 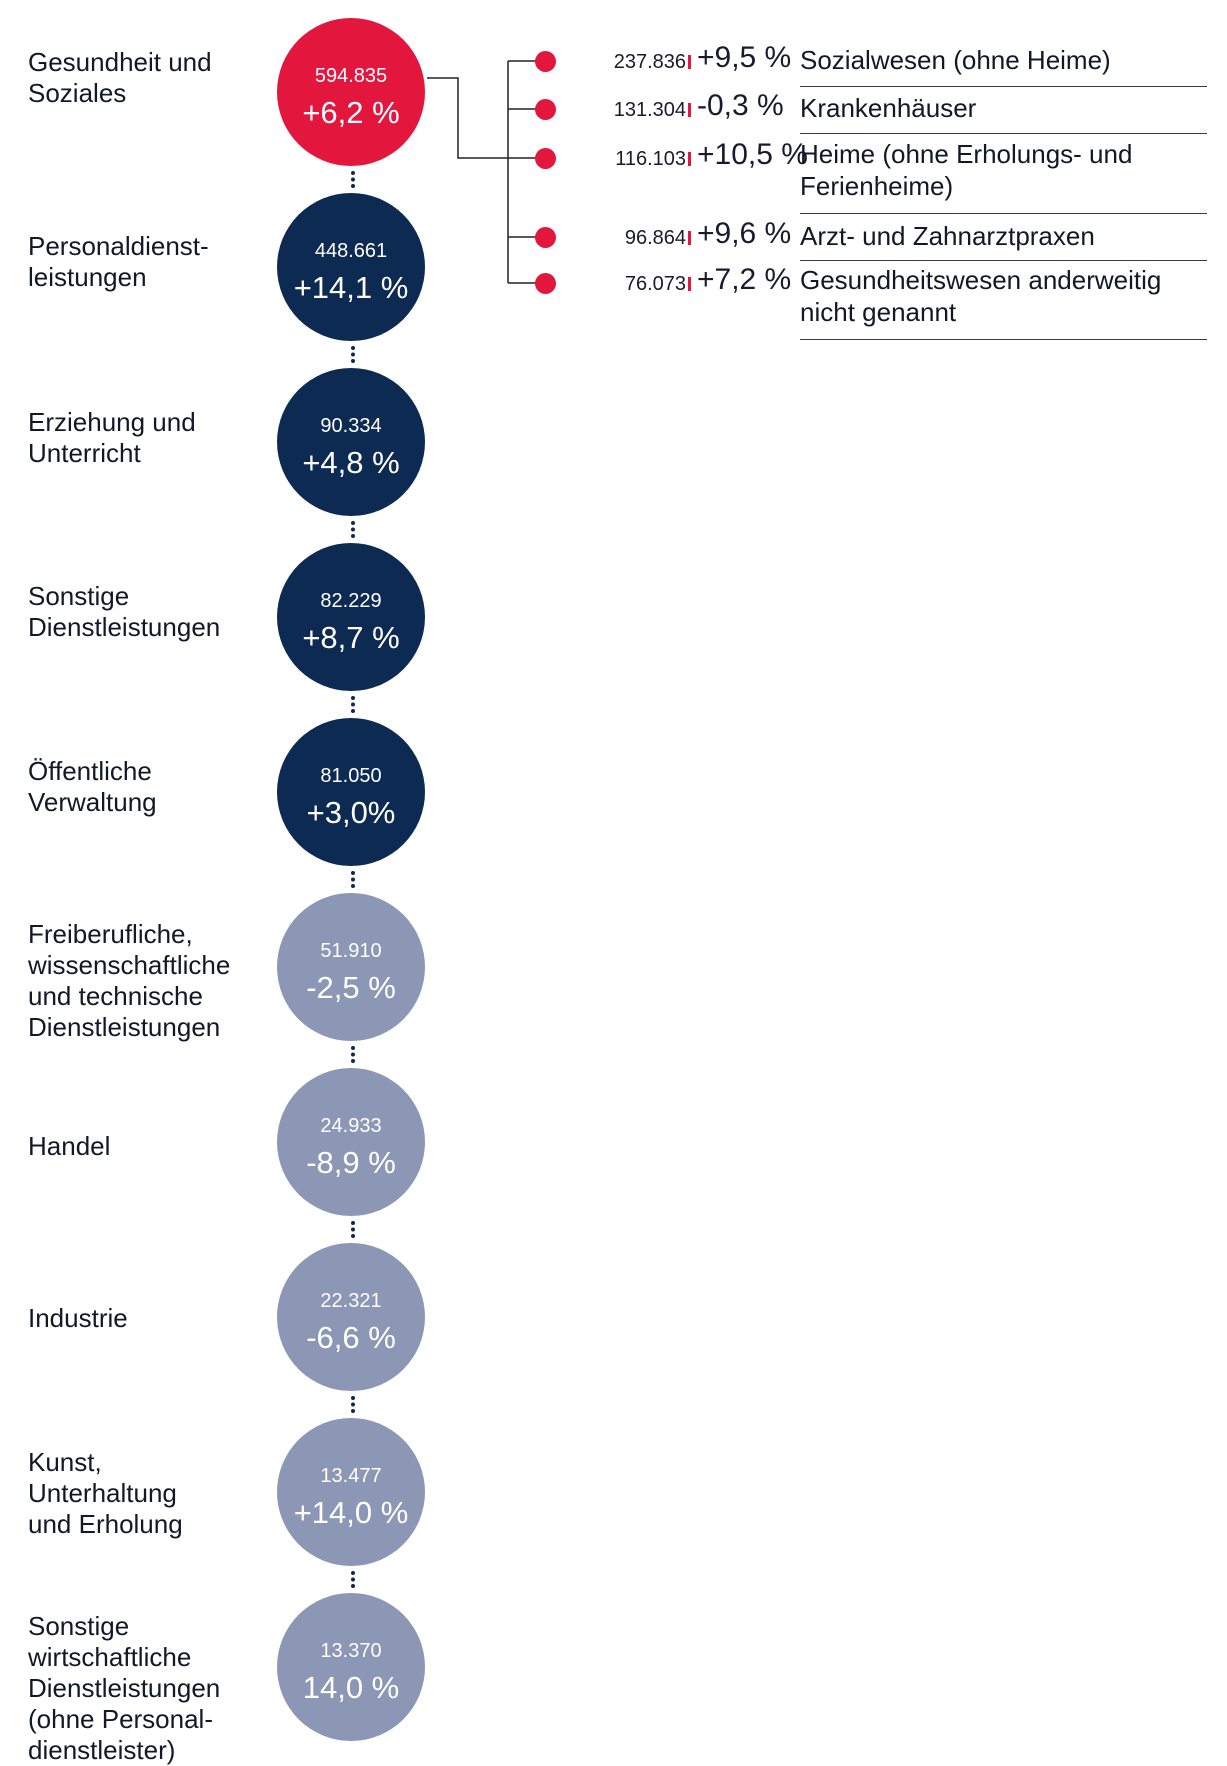 What do you see at coordinates (955, 60) in the screenshot?
I see `subsector-label: Sozialwesen (ohne Heime)` at bounding box center [955, 60].